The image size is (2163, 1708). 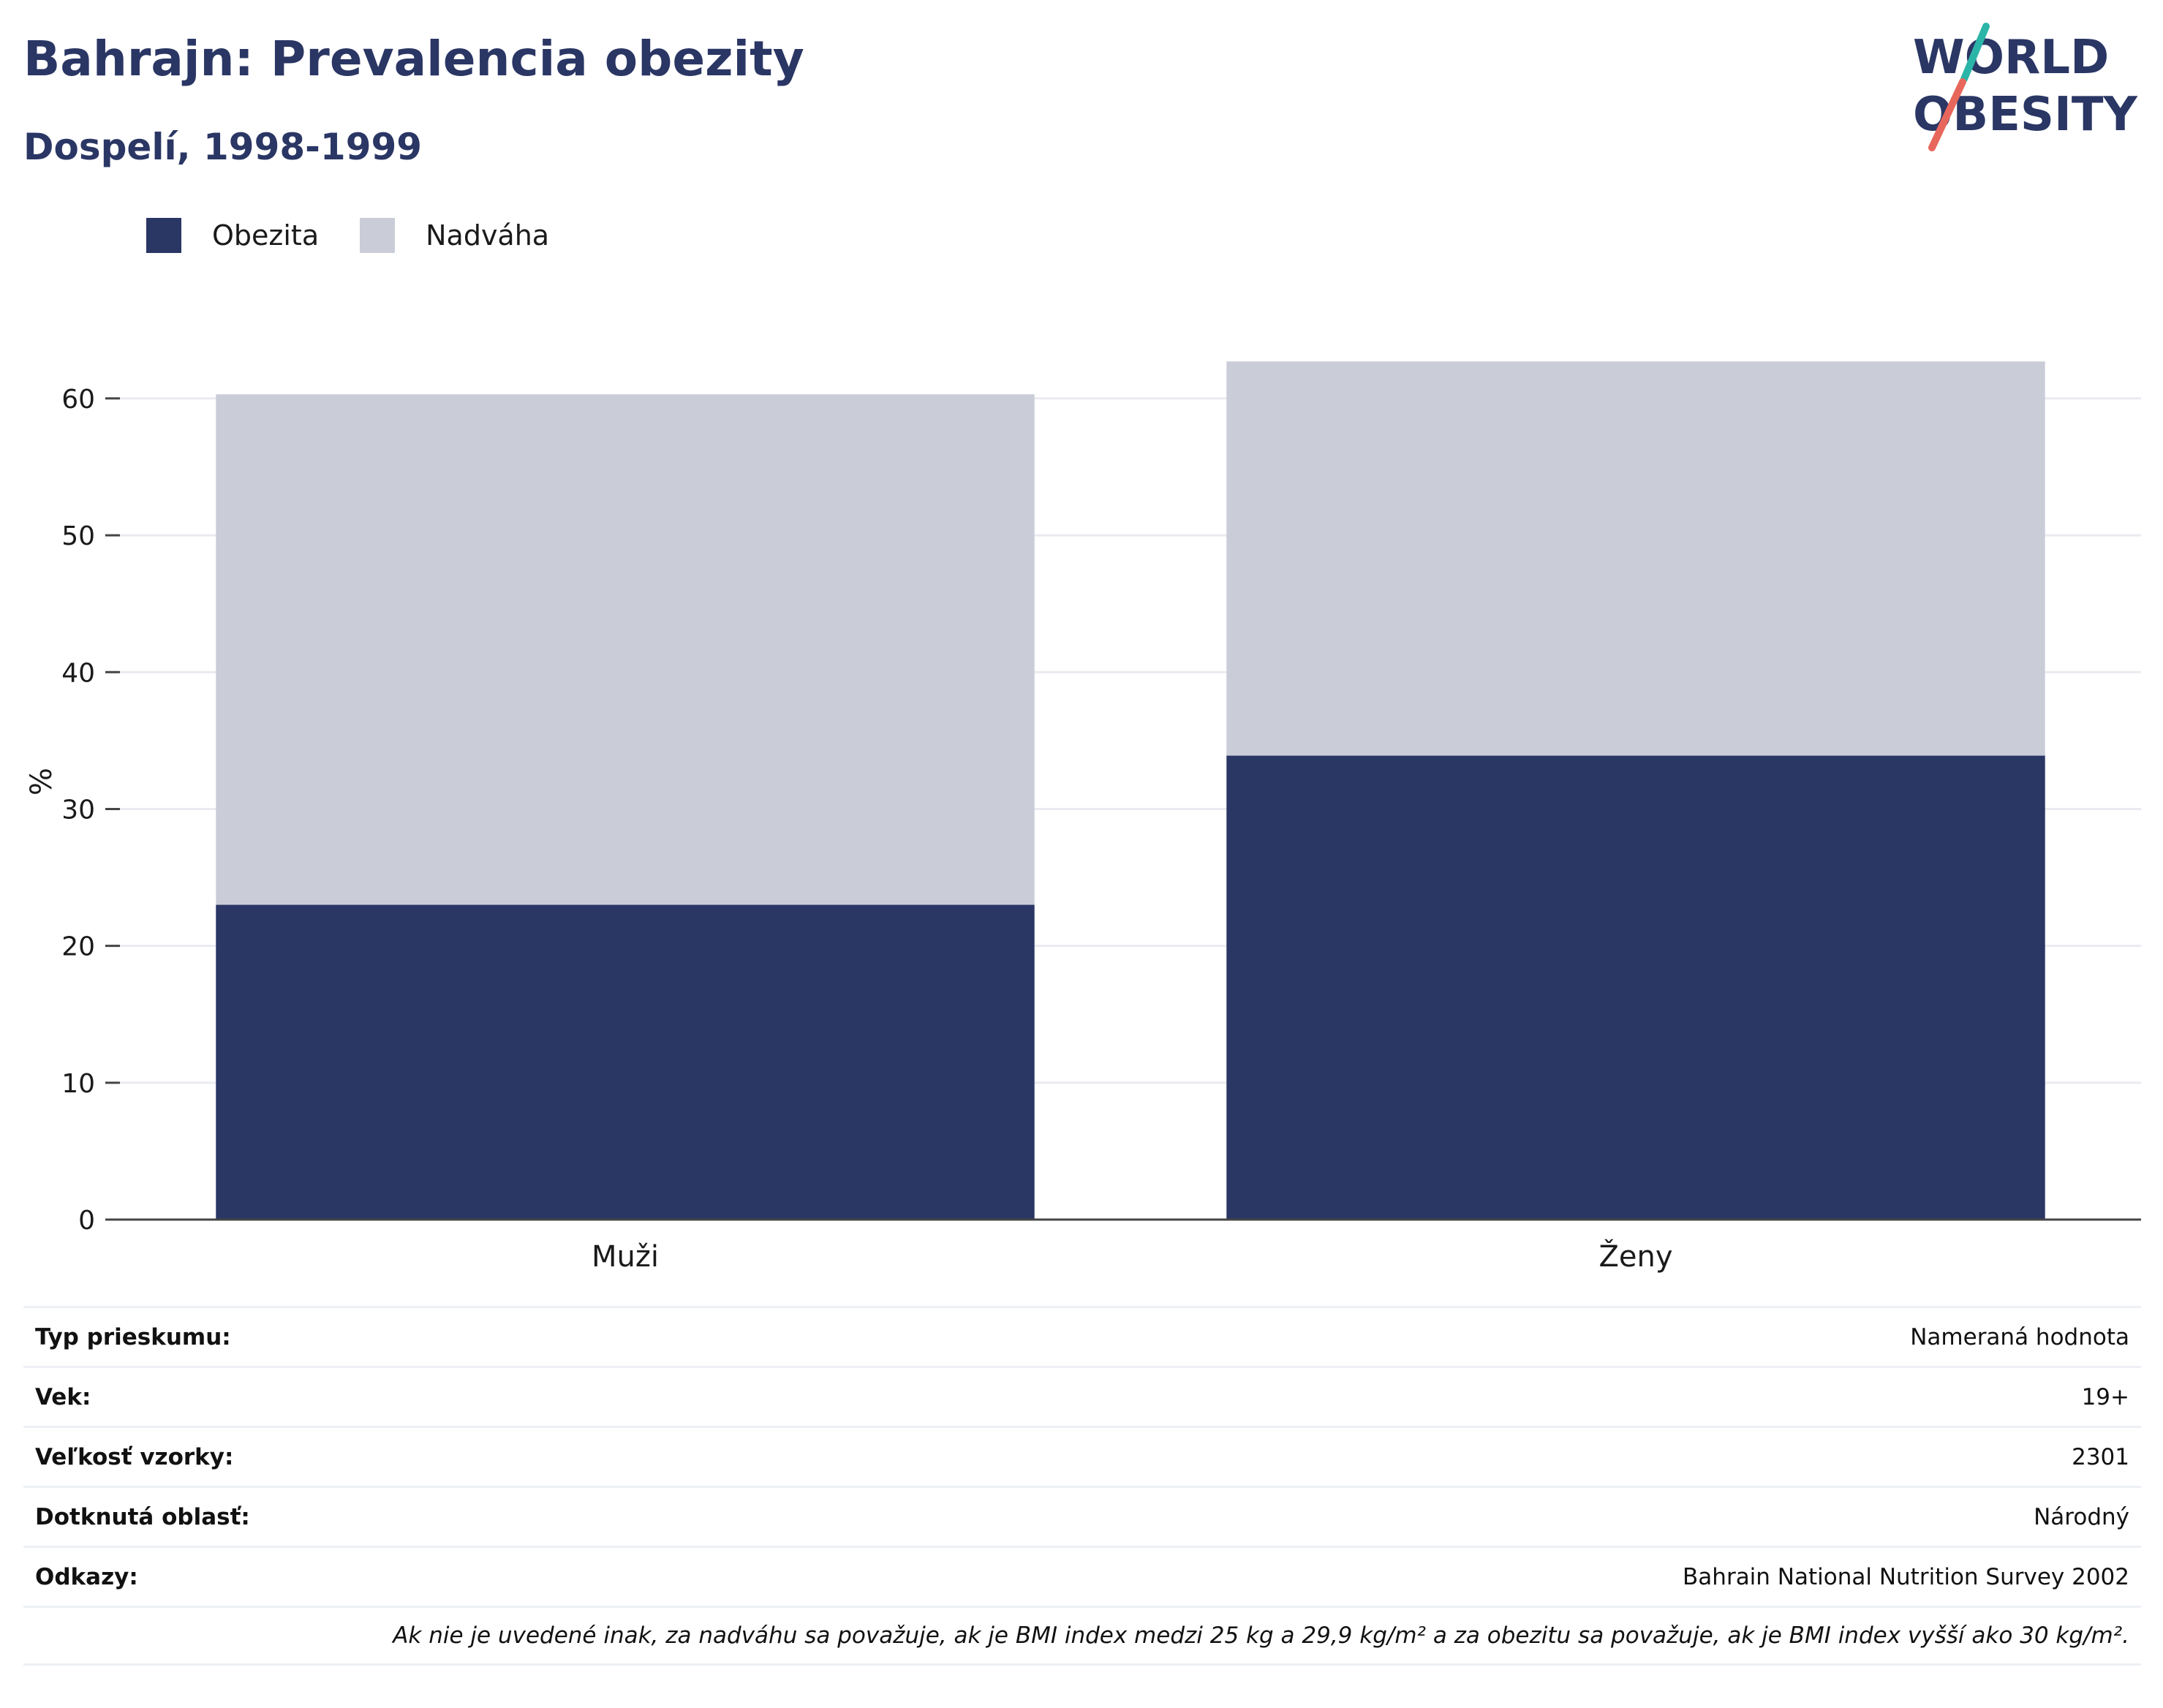 I want to click on legend-swatch-obezita, so click(x=164, y=235).